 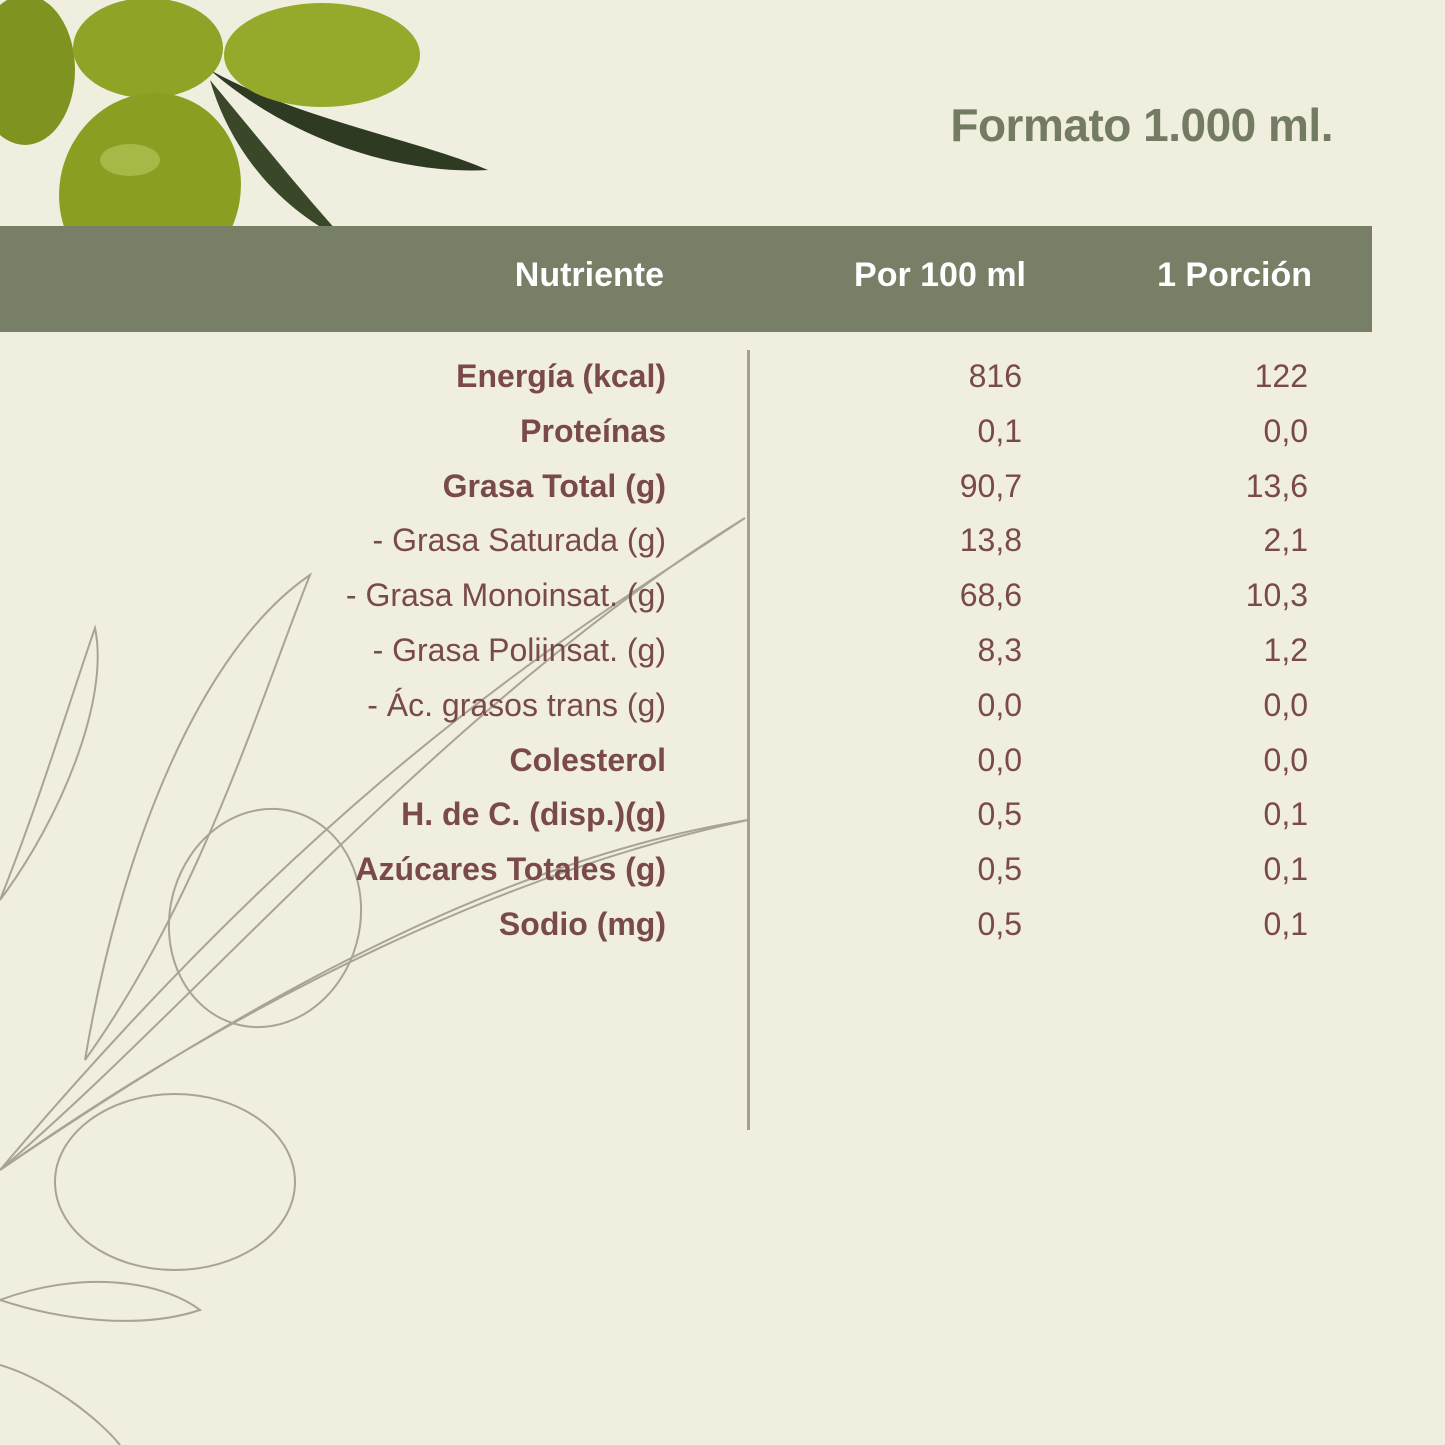 What do you see at coordinates (990, 540) in the screenshot?
I see `value-per-100ml: 13,8` at bounding box center [990, 540].